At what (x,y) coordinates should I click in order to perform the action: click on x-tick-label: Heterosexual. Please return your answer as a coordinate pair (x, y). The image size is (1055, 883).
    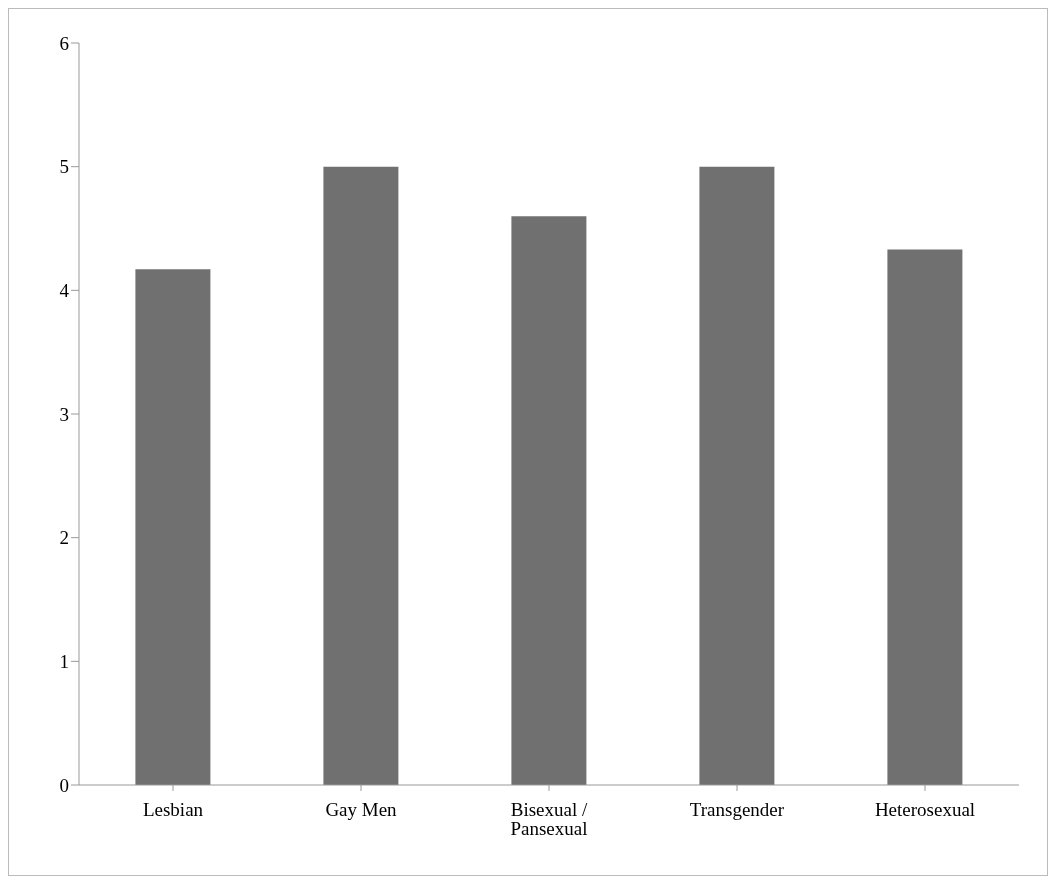
    Looking at the image, I should click on (925, 810).